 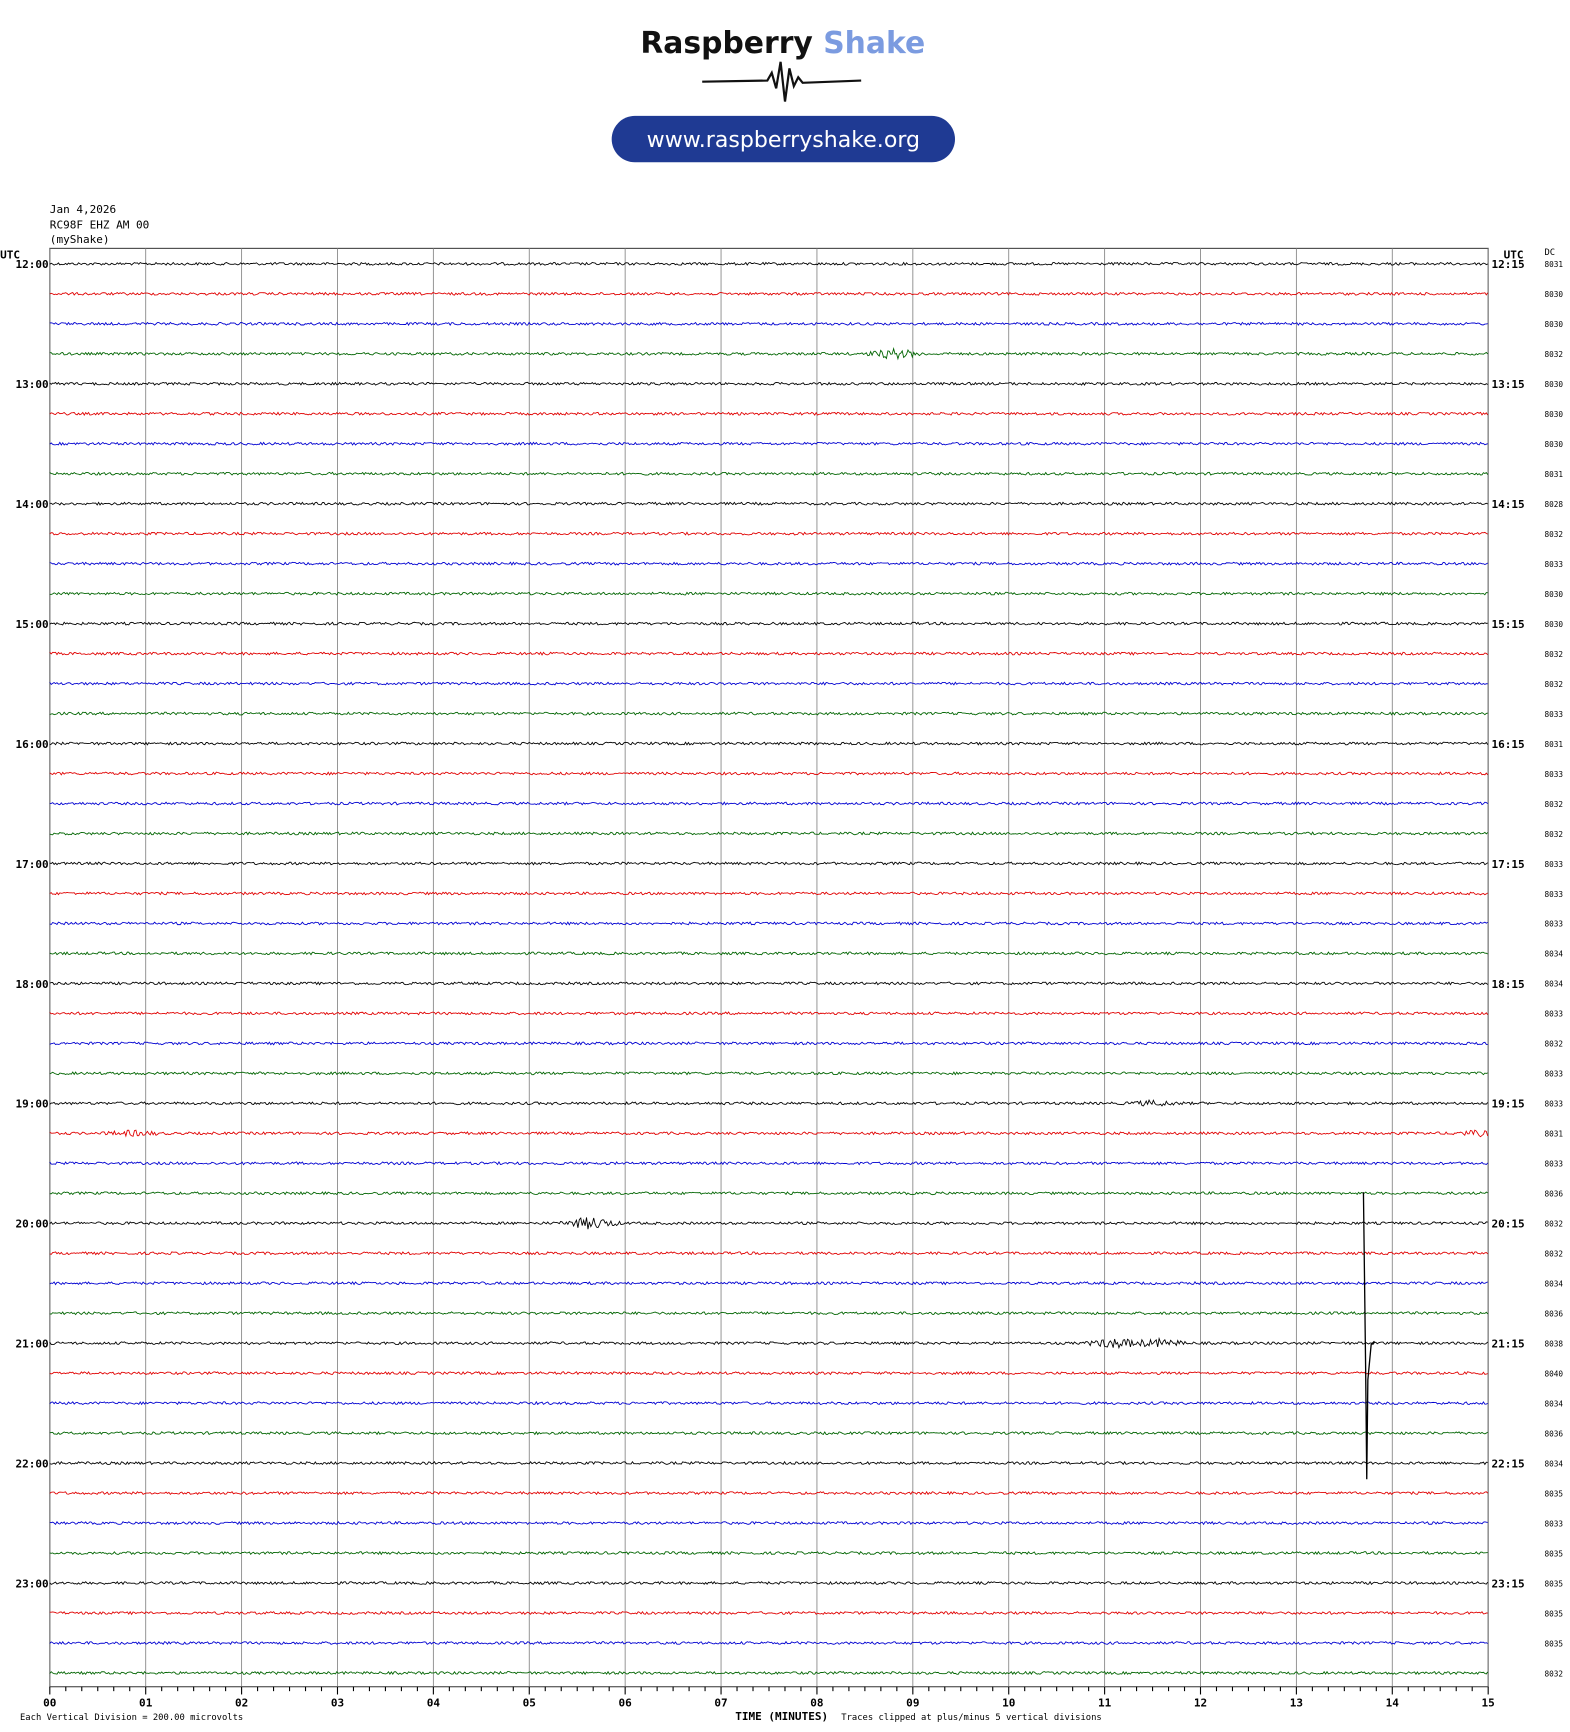 What do you see at coordinates (912, 1703) in the screenshot?
I see `x-tick-label: 09` at bounding box center [912, 1703].